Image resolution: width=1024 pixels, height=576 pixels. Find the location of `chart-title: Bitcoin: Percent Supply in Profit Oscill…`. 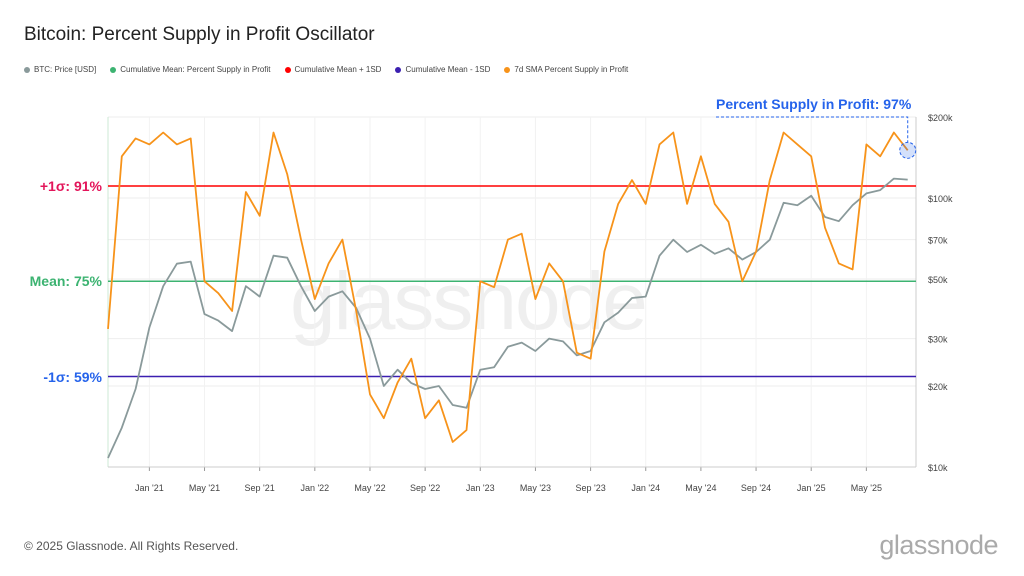

chart-title: Bitcoin: Percent Supply in Profit Oscill… is located at coordinates (199, 34).